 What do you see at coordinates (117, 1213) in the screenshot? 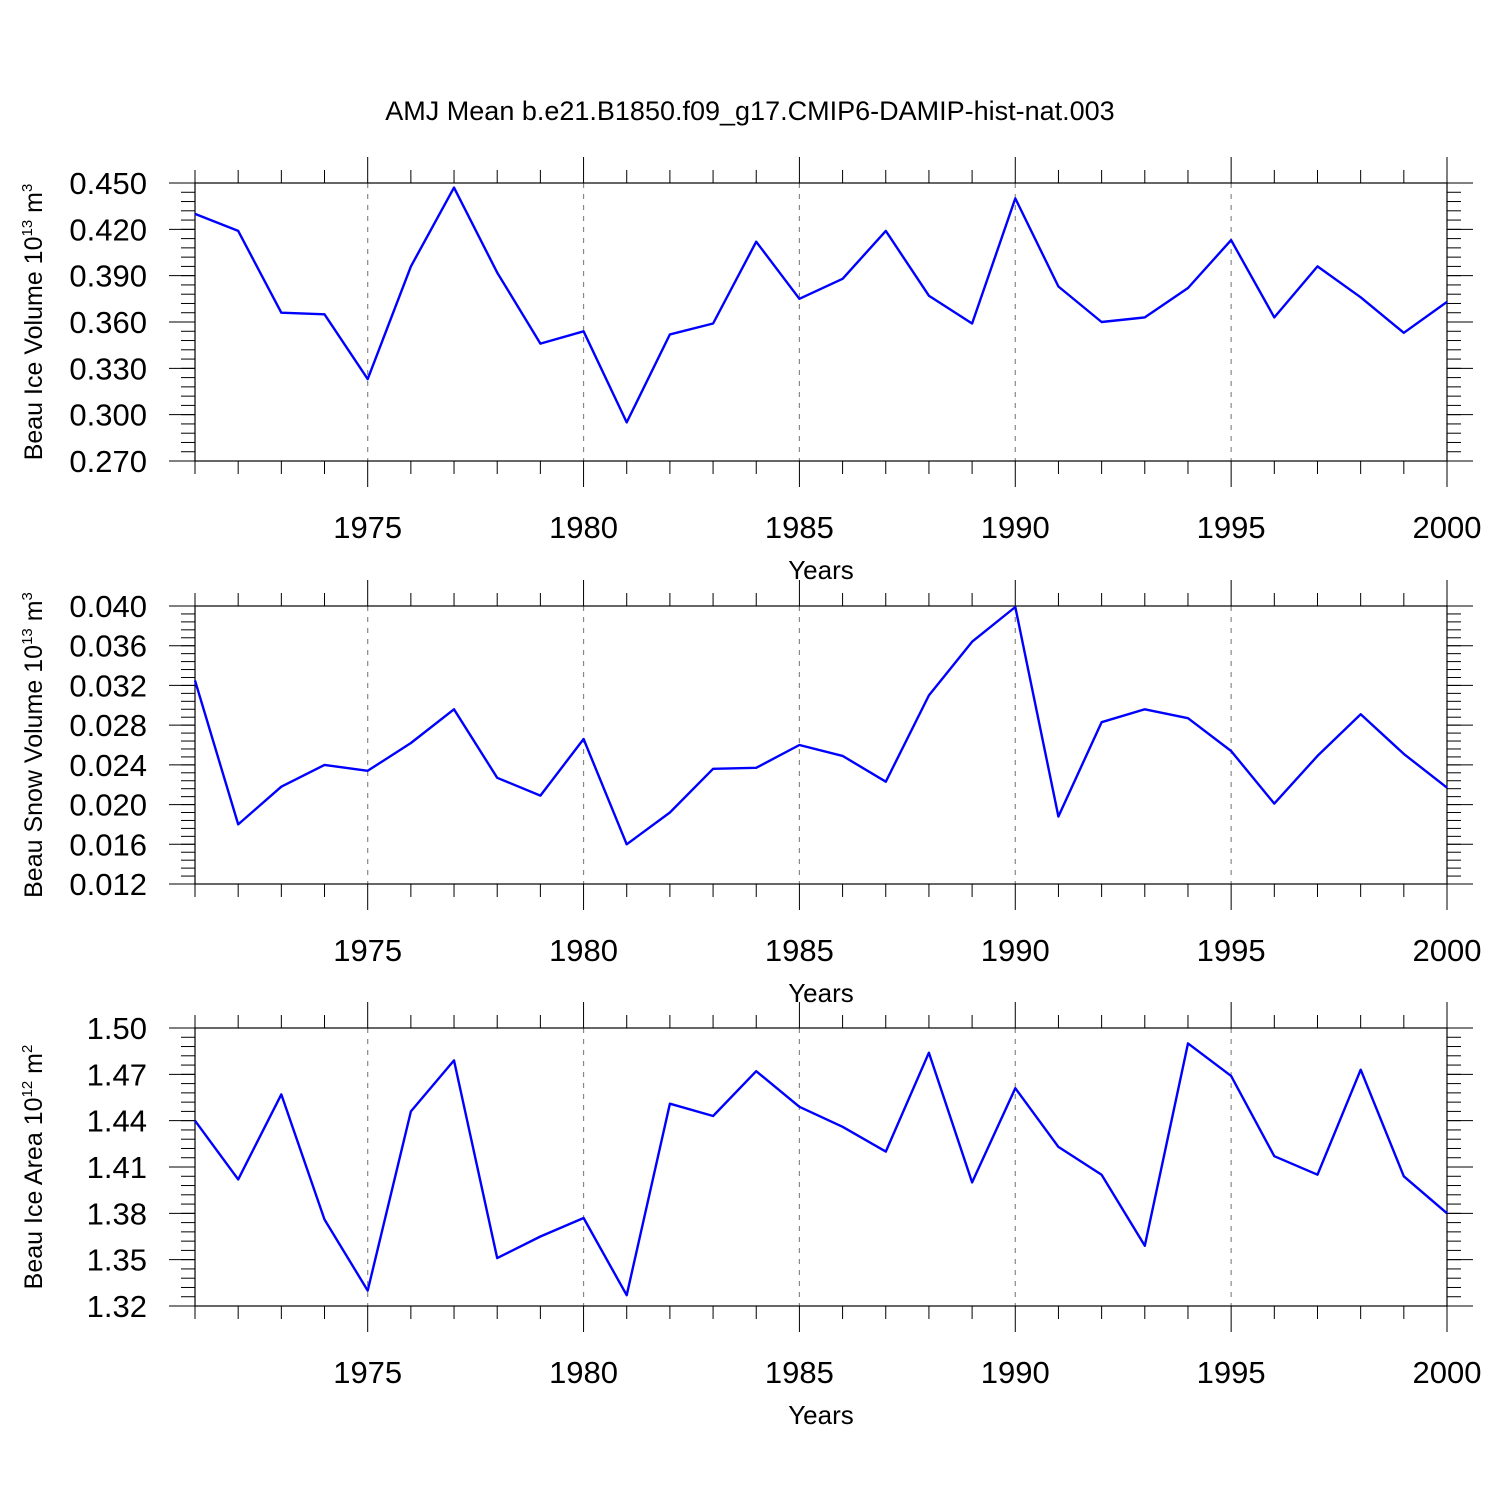
I see `y-tick-label: 1.38` at bounding box center [117, 1213].